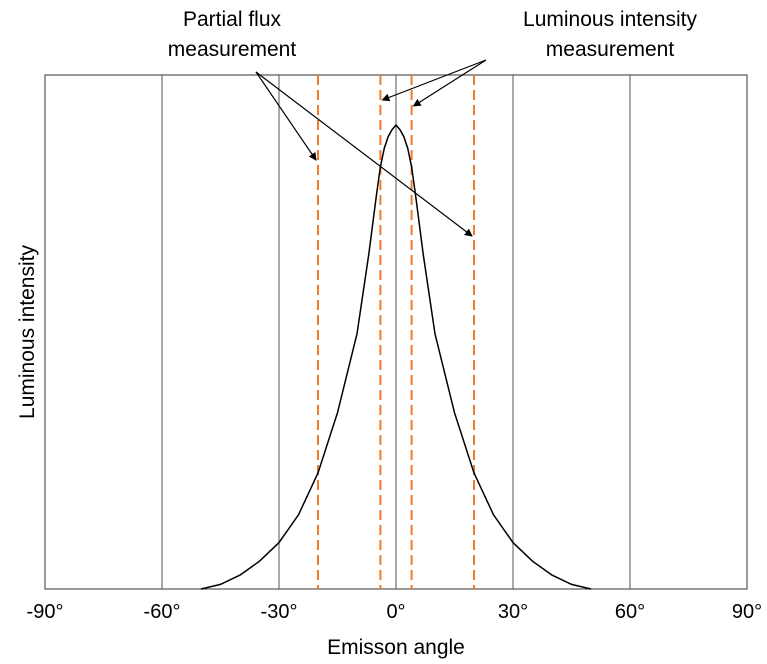 This screenshot has width=767, height=664. What do you see at coordinates (279, 612) in the screenshot?
I see `x-tick-label: -30°` at bounding box center [279, 612].